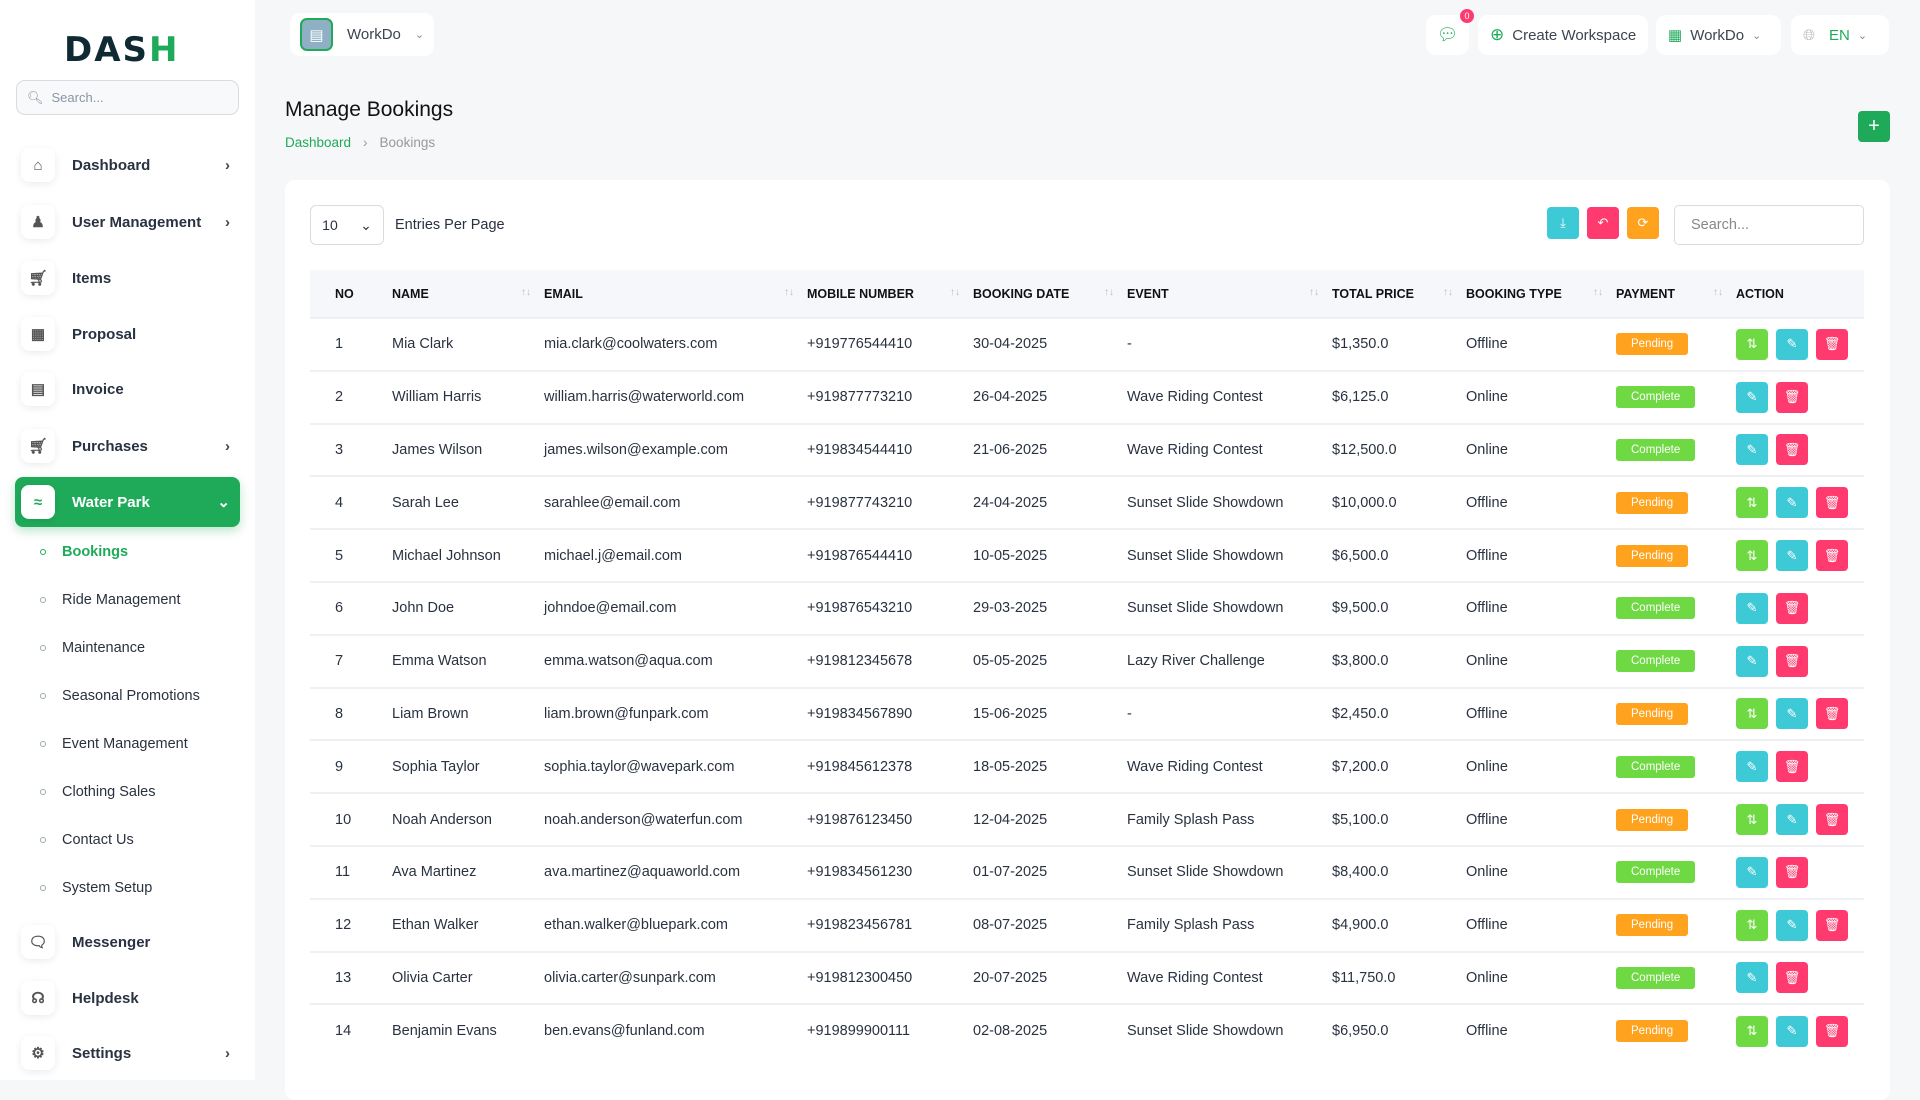 This screenshot has width=1920, height=1100. What do you see at coordinates (92, 648) in the screenshot?
I see `sidebar-subitem-maintenance: Maintenance` at bounding box center [92, 648].